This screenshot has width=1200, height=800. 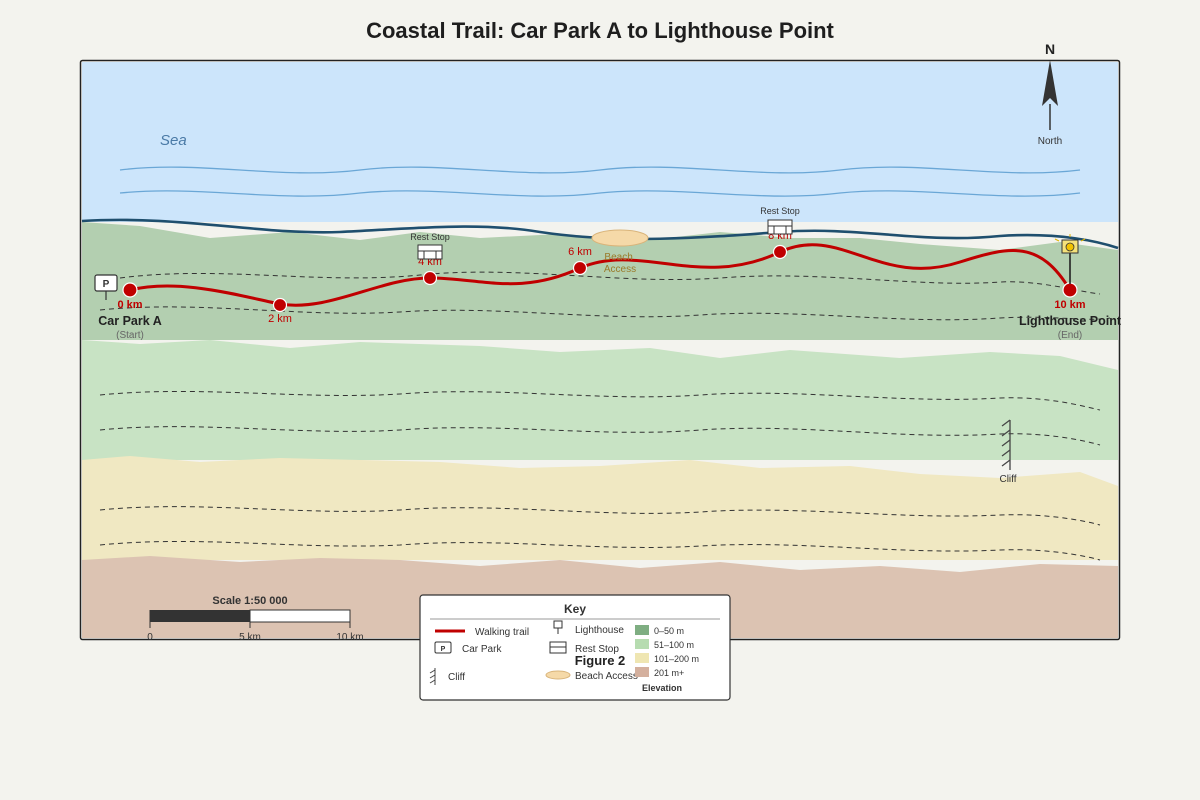 I want to click on trail-marker-2km, so click(x=280, y=305).